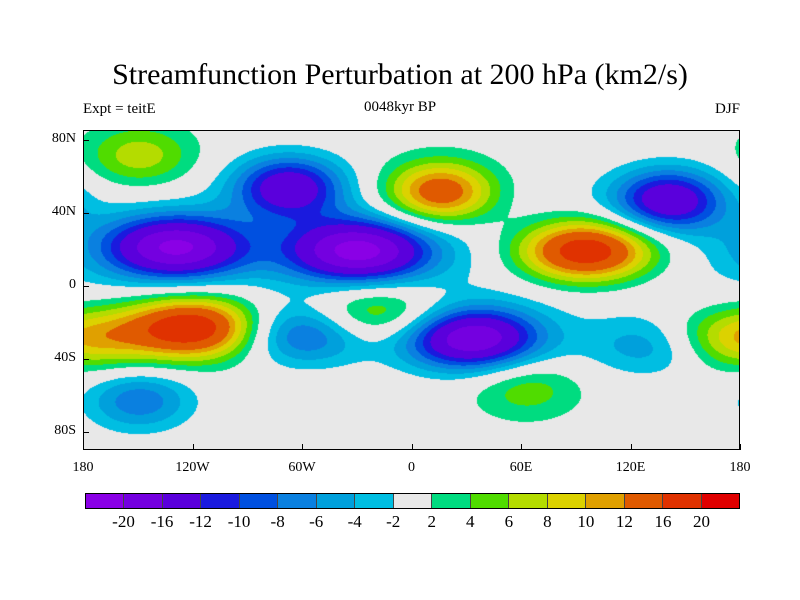  What do you see at coordinates (316, 521) in the screenshot?
I see `colorbar-label: -6` at bounding box center [316, 521].